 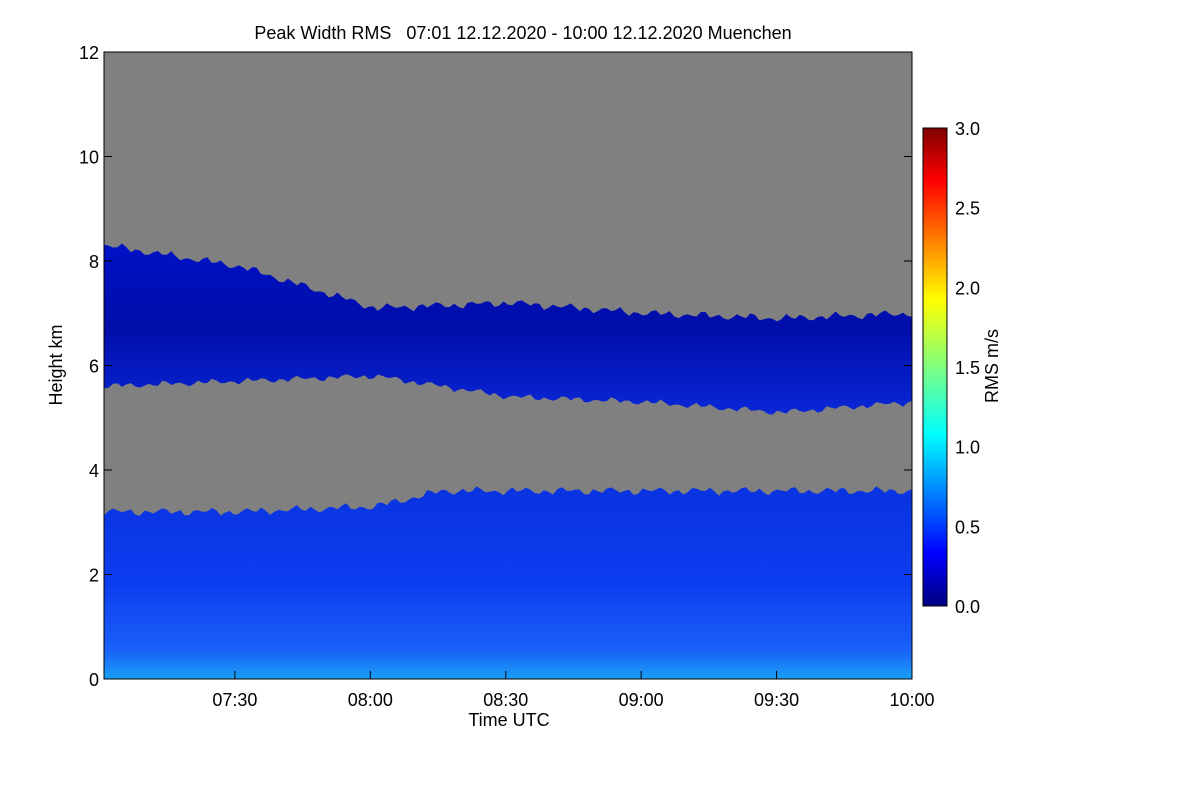 What do you see at coordinates (94, 576) in the screenshot?
I see `y-tick-label: 2` at bounding box center [94, 576].